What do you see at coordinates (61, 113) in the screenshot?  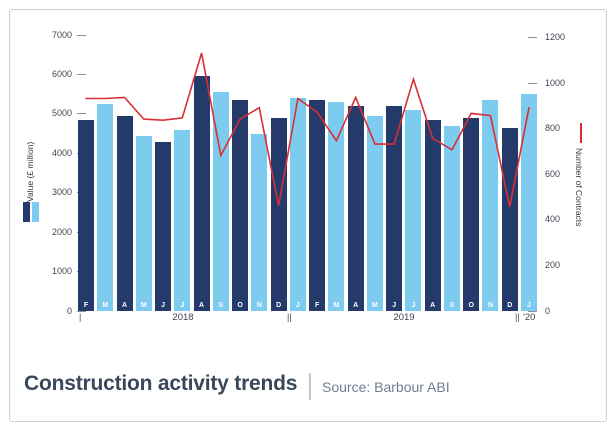 I see `axis-tick-label: 5000` at bounding box center [61, 113].